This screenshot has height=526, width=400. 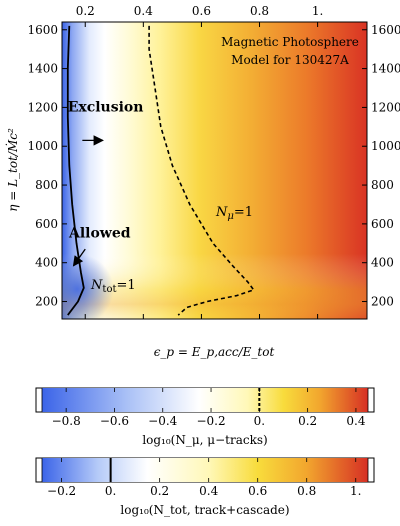 What do you see at coordinates (204, 440) in the screenshot?
I see `colorbar-0-label: log₁₀(N_μ, μ−tracks)` at bounding box center [204, 440].